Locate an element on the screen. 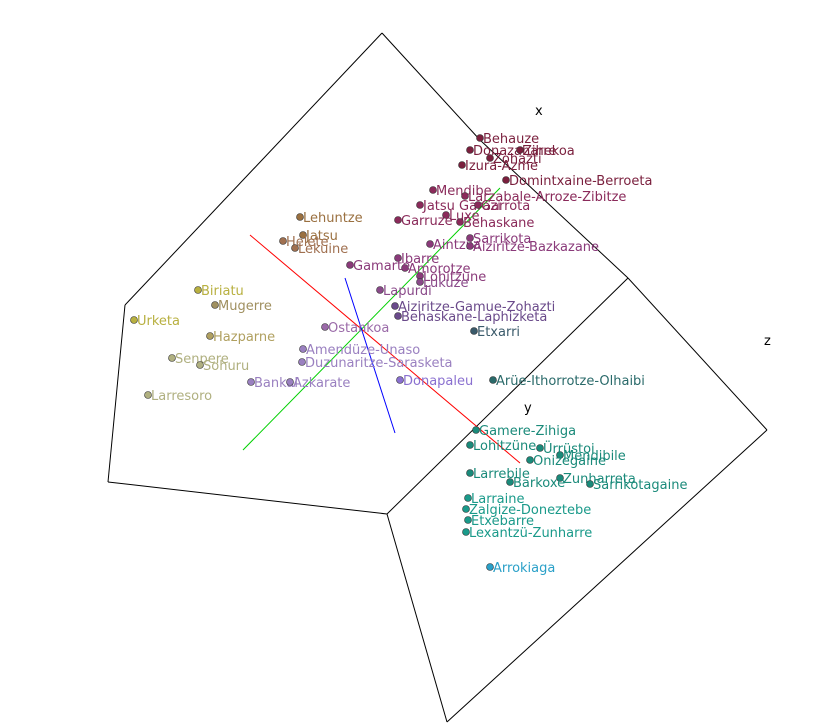  point-label: Gamarte is located at coordinates (381, 266).